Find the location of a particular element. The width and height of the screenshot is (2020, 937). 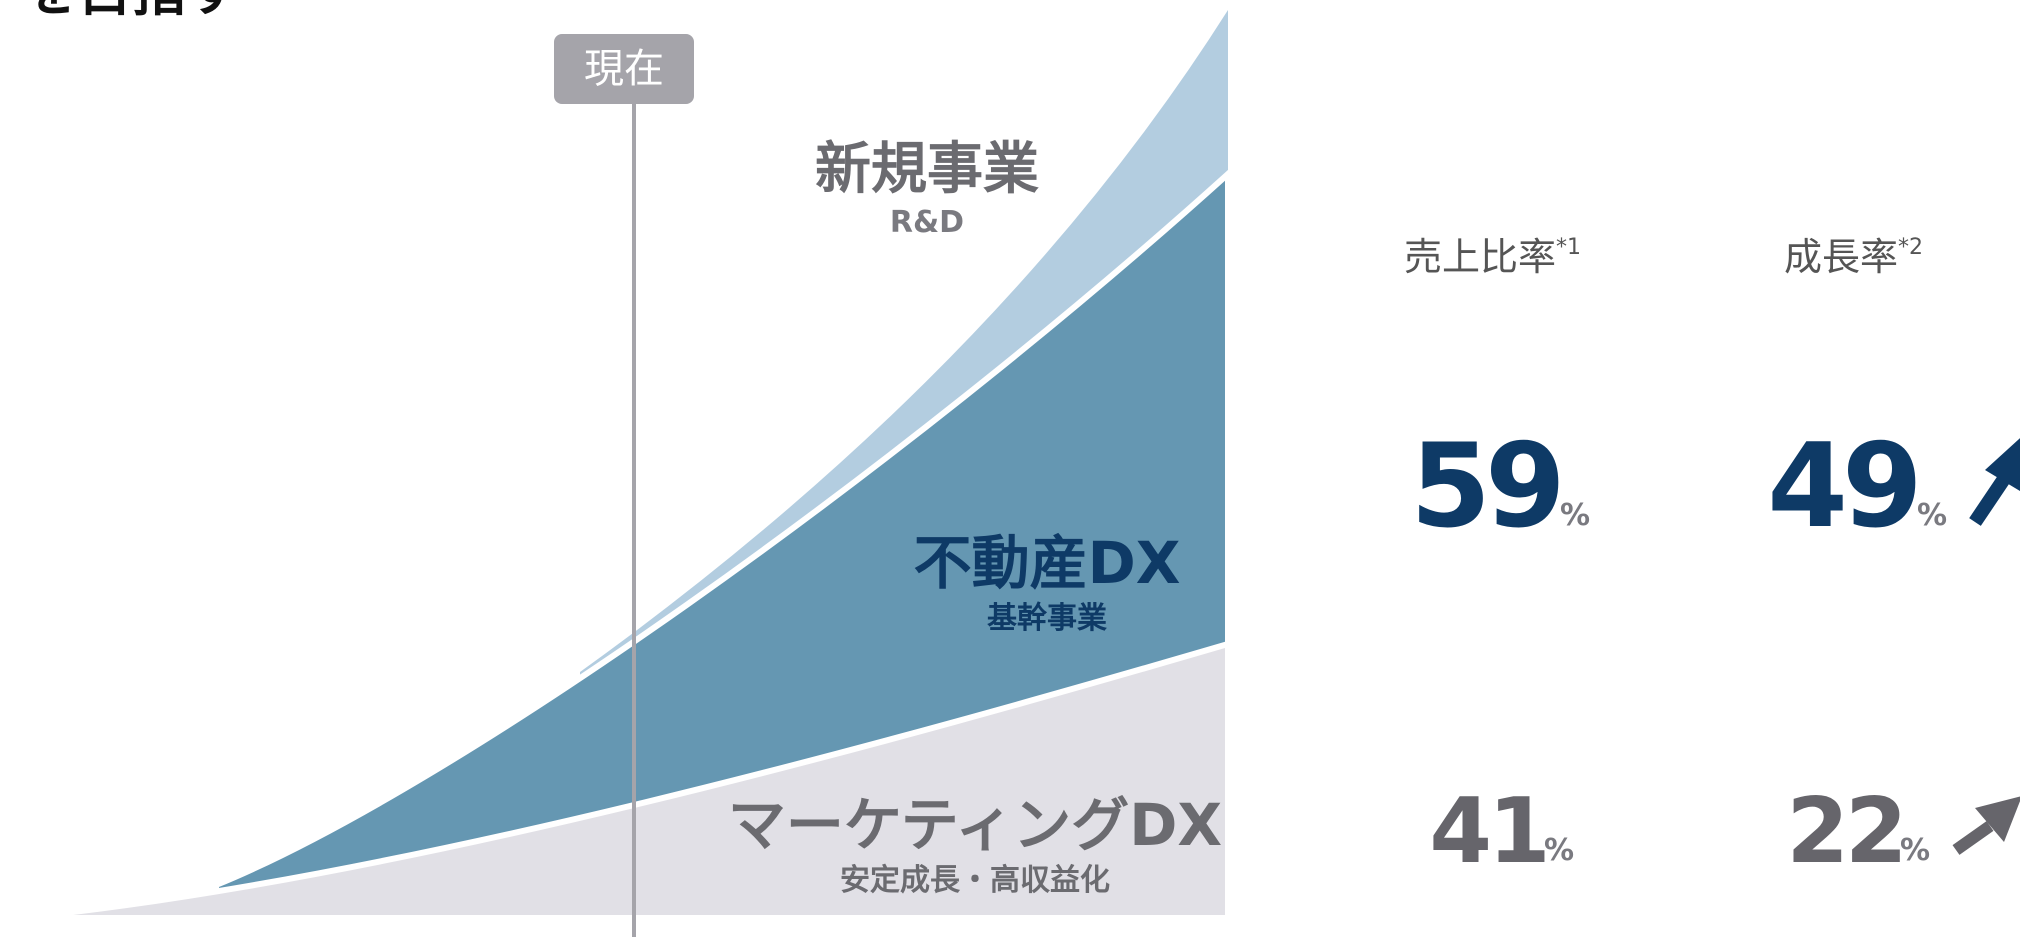

column-header: 成長率*2 is located at coordinates (1853, 257).